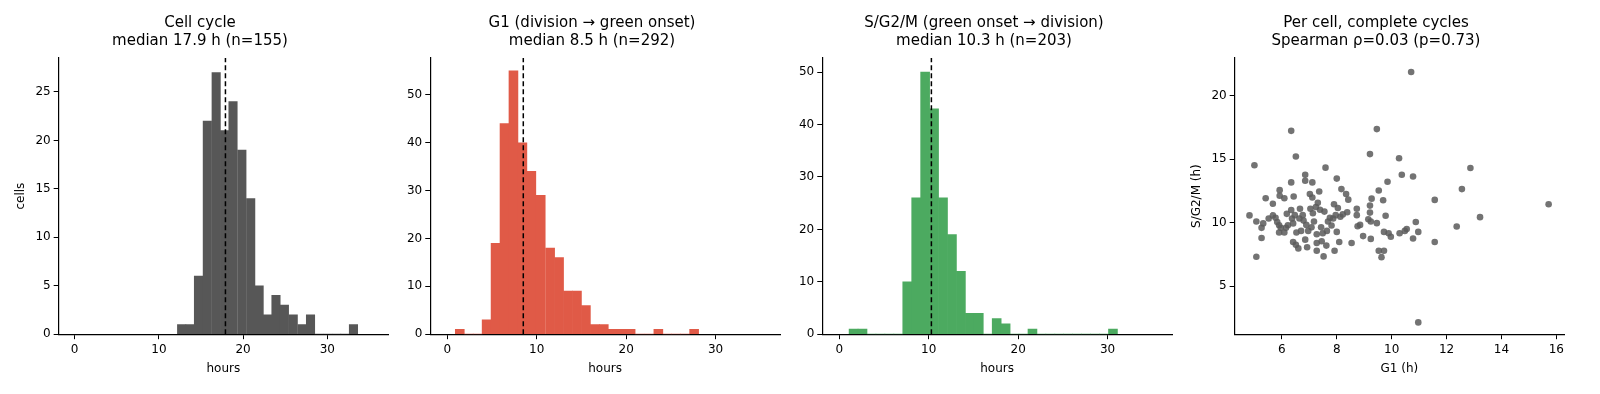 The height and width of the screenshot is (394, 1600). Describe the element at coordinates (984, 21) in the screenshot. I see `chart-title: S/G2/M (green onset → division)` at that location.